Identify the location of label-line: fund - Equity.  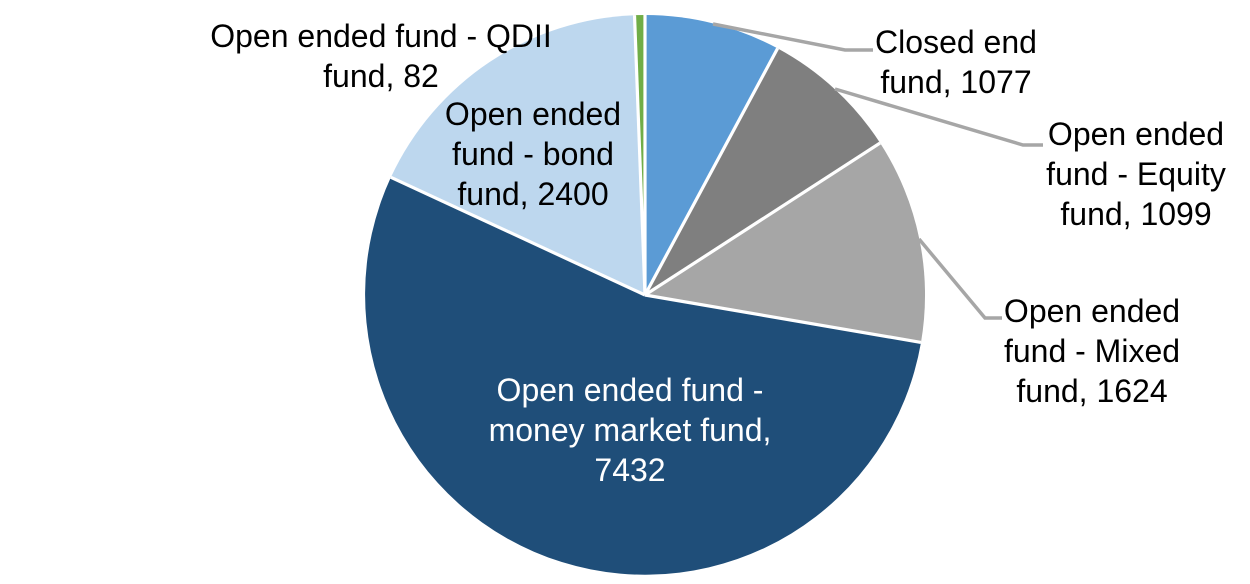
(1136, 174).